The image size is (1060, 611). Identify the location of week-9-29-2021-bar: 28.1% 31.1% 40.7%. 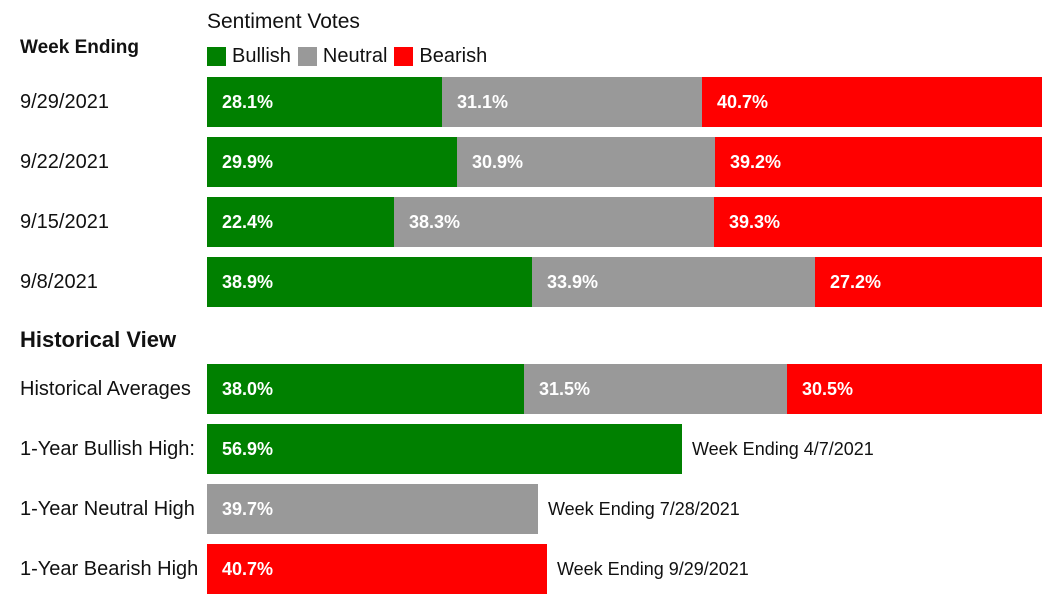
(624, 102).